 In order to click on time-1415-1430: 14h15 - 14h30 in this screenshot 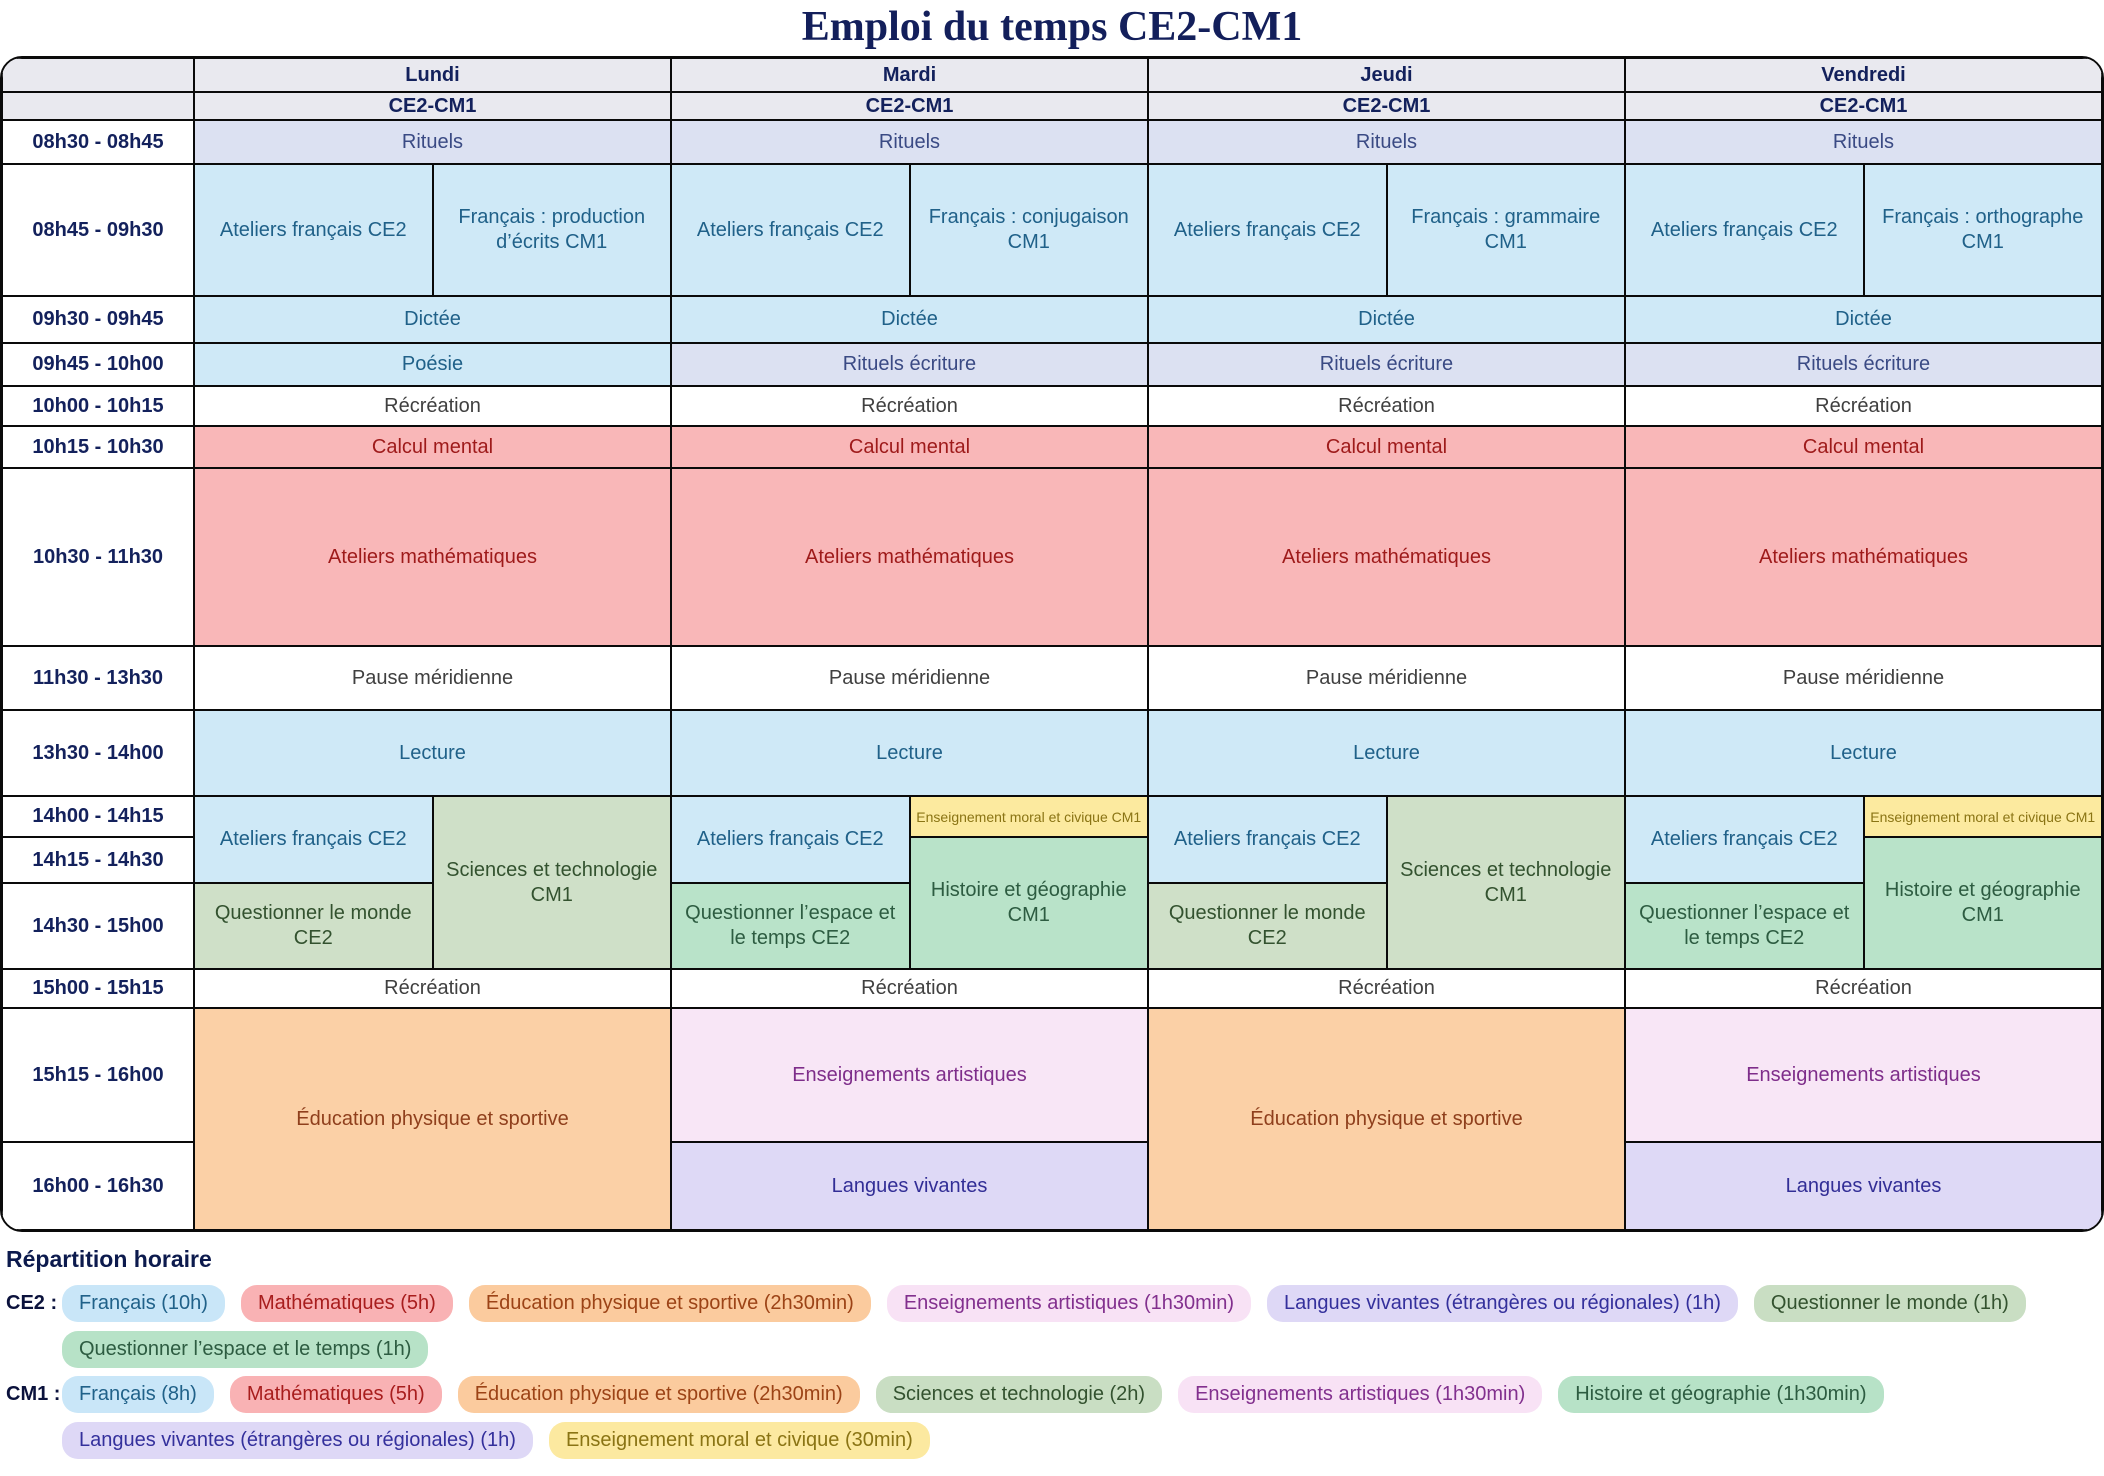, I will do `click(98, 860)`.